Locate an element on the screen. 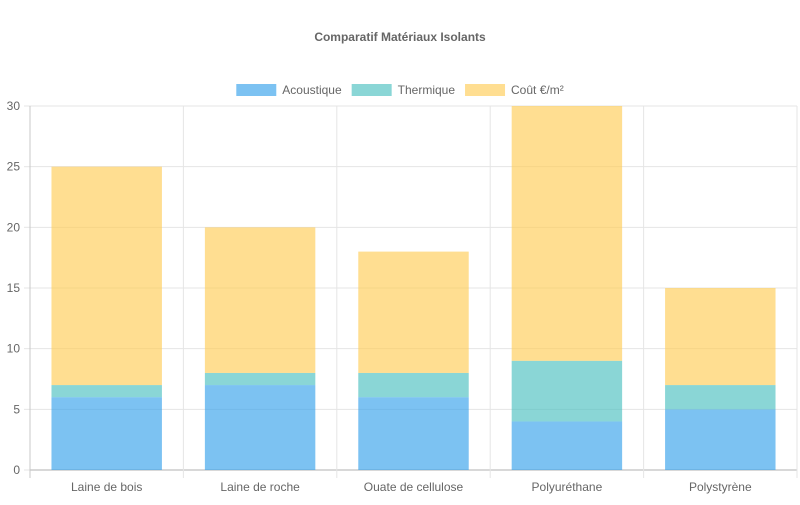  y-tick-label: 15 is located at coordinates (14, 288).